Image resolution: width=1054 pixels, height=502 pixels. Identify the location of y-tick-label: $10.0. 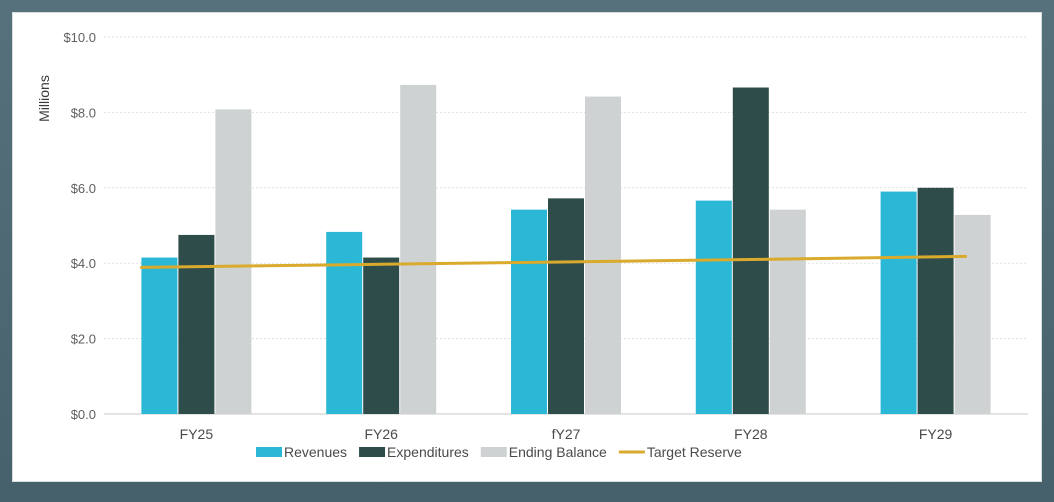
(79, 37).